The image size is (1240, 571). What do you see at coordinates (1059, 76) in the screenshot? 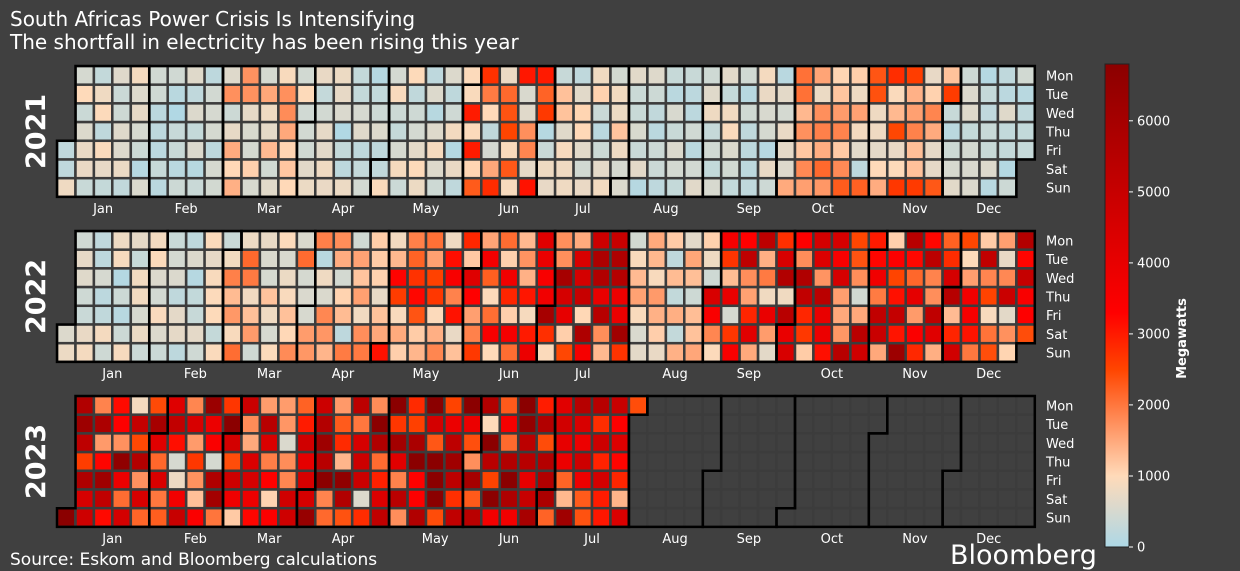
I see `weekday-tick-label: Mon` at bounding box center [1059, 76].